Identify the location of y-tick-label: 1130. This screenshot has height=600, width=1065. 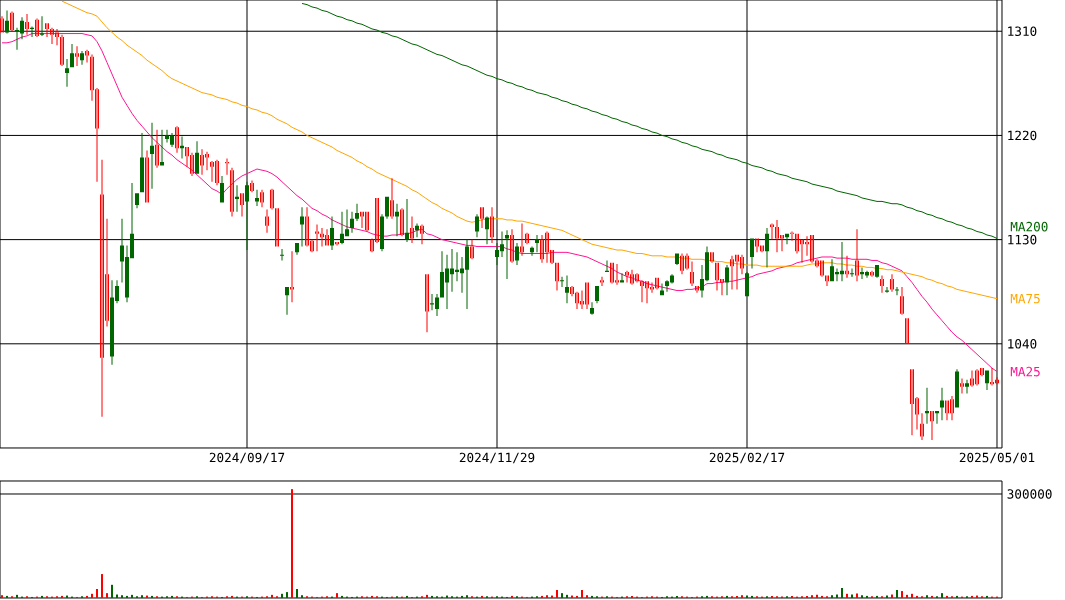
(1022, 239).